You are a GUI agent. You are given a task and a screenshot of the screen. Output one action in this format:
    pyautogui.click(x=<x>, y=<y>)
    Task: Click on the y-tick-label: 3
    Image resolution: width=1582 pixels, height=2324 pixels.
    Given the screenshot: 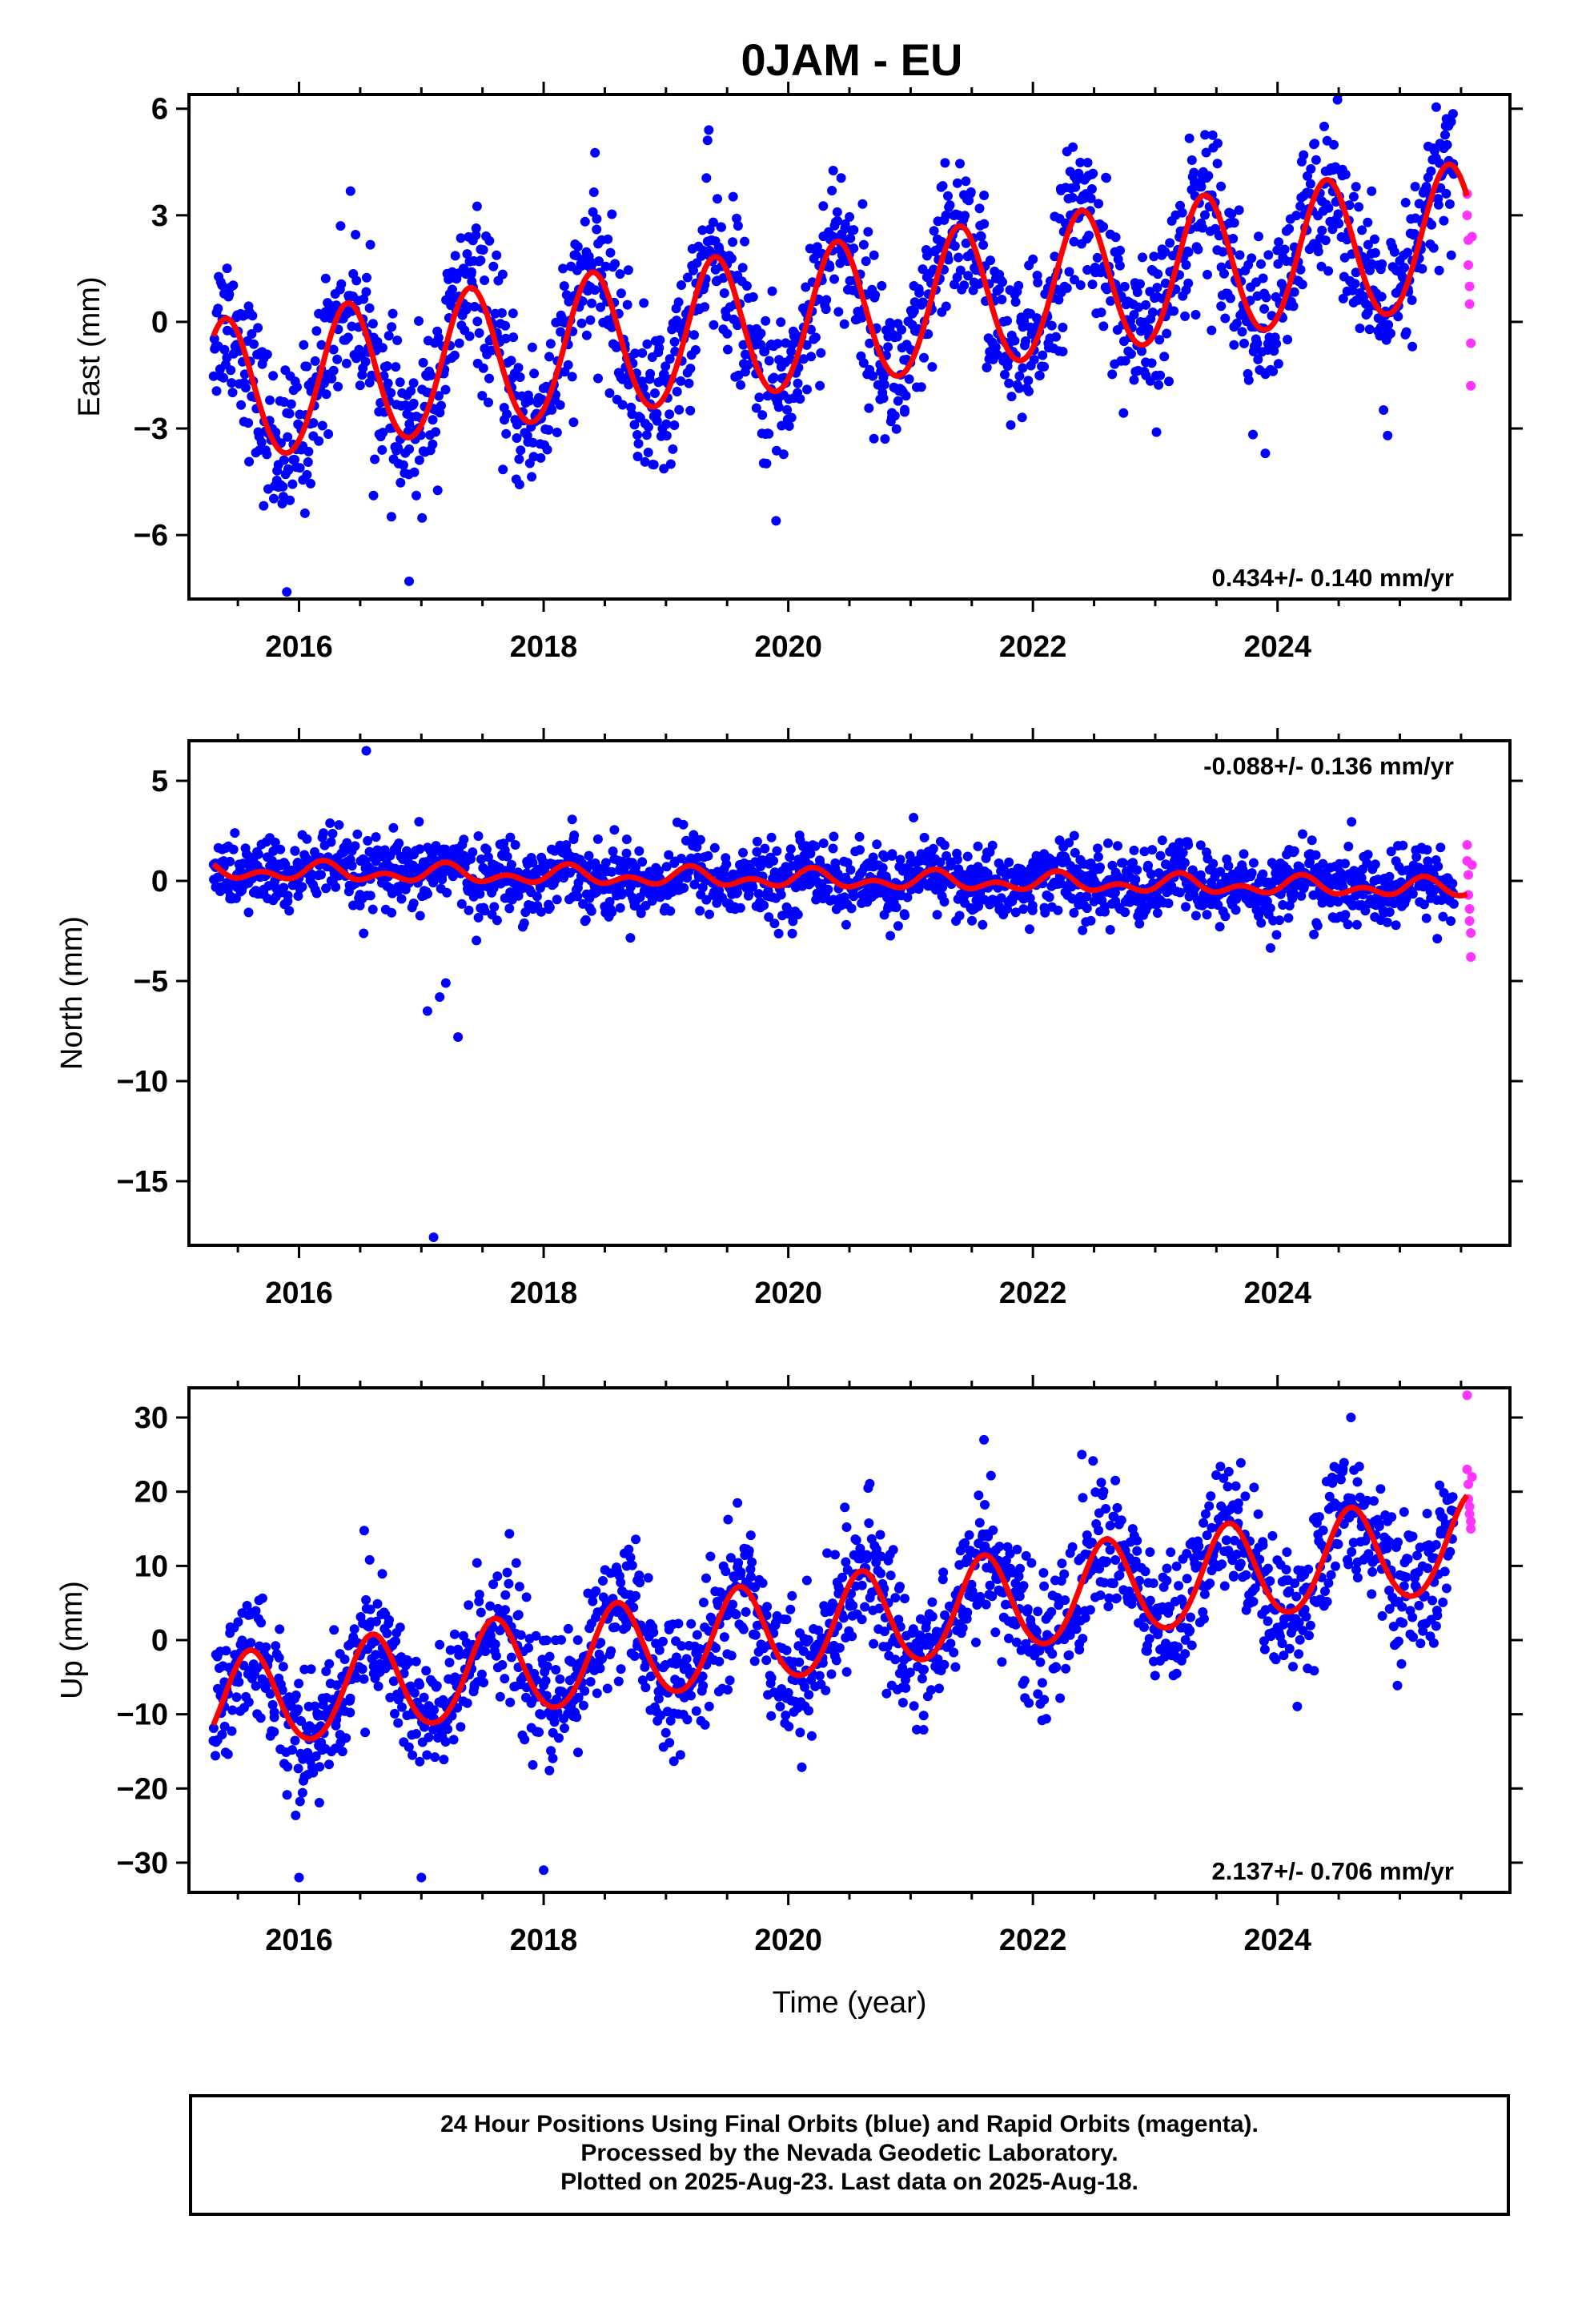 What is the action you would take?
    pyautogui.click(x=159, y=216)
    